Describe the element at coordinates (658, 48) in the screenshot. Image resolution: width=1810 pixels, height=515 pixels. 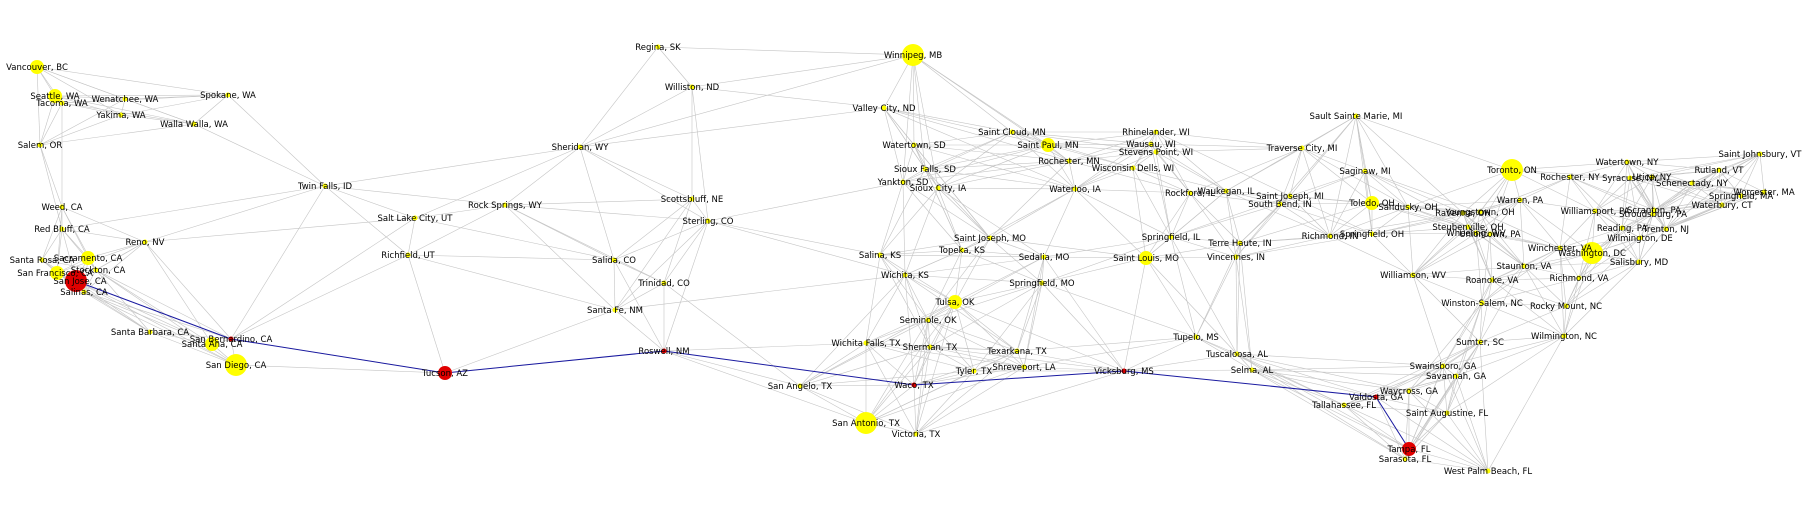
I see `city-label-regina: Regina, SK` at that location.